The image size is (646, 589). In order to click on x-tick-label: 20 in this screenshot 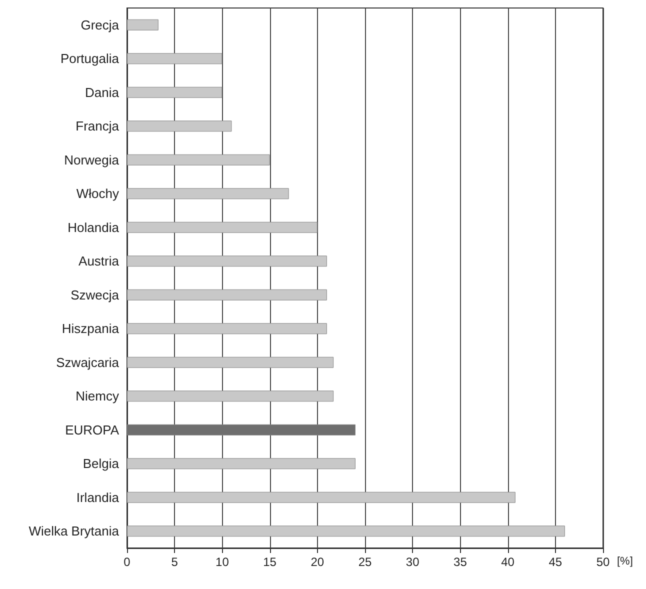, I will do `click(317, 562)`.